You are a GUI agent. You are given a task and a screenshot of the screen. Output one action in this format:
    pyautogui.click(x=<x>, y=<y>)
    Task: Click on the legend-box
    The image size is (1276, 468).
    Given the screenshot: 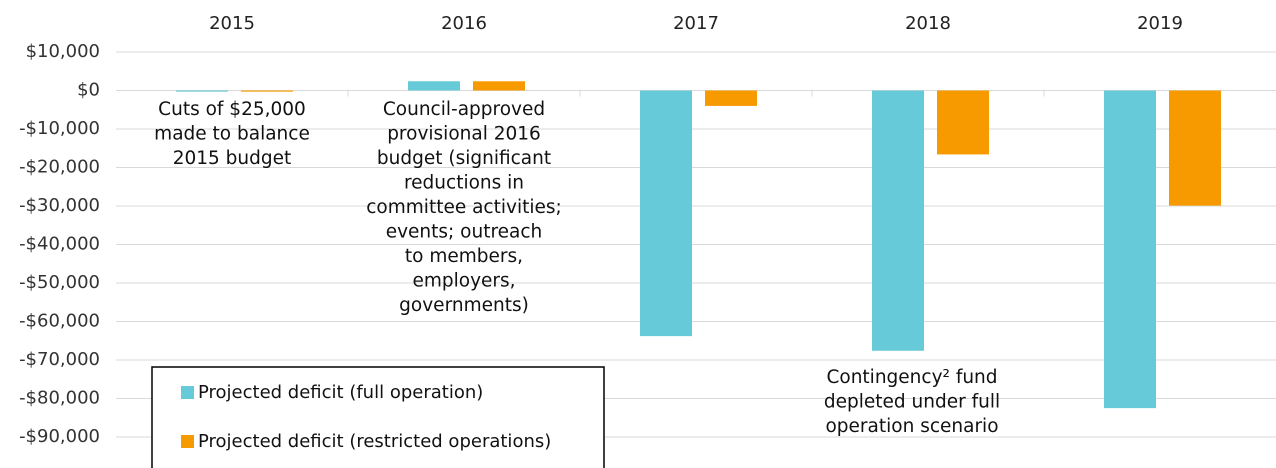 What is the action you would take?
    pyautogui.click(x=378, y=417)
    